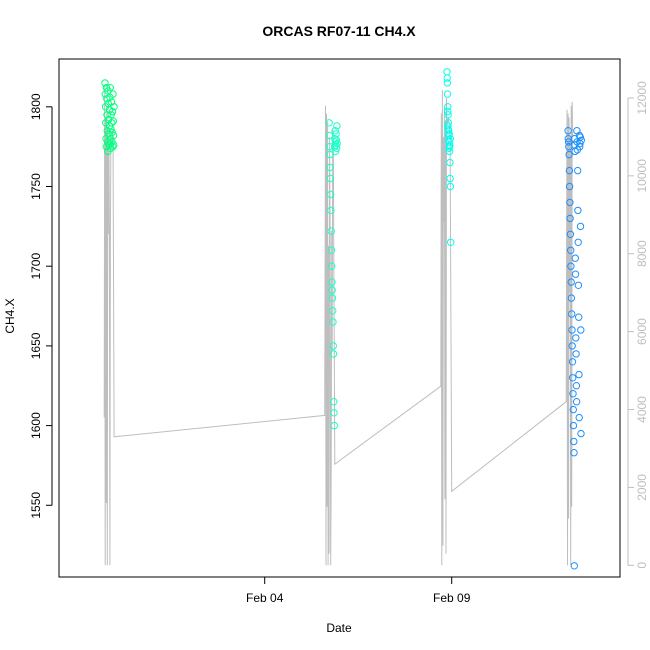 This screenshot has height=650, width=650. What do you see at coordinates (642, 565) in the screenshot?
I see `y2-tick-label: 0` at bounding box center [642, 565].